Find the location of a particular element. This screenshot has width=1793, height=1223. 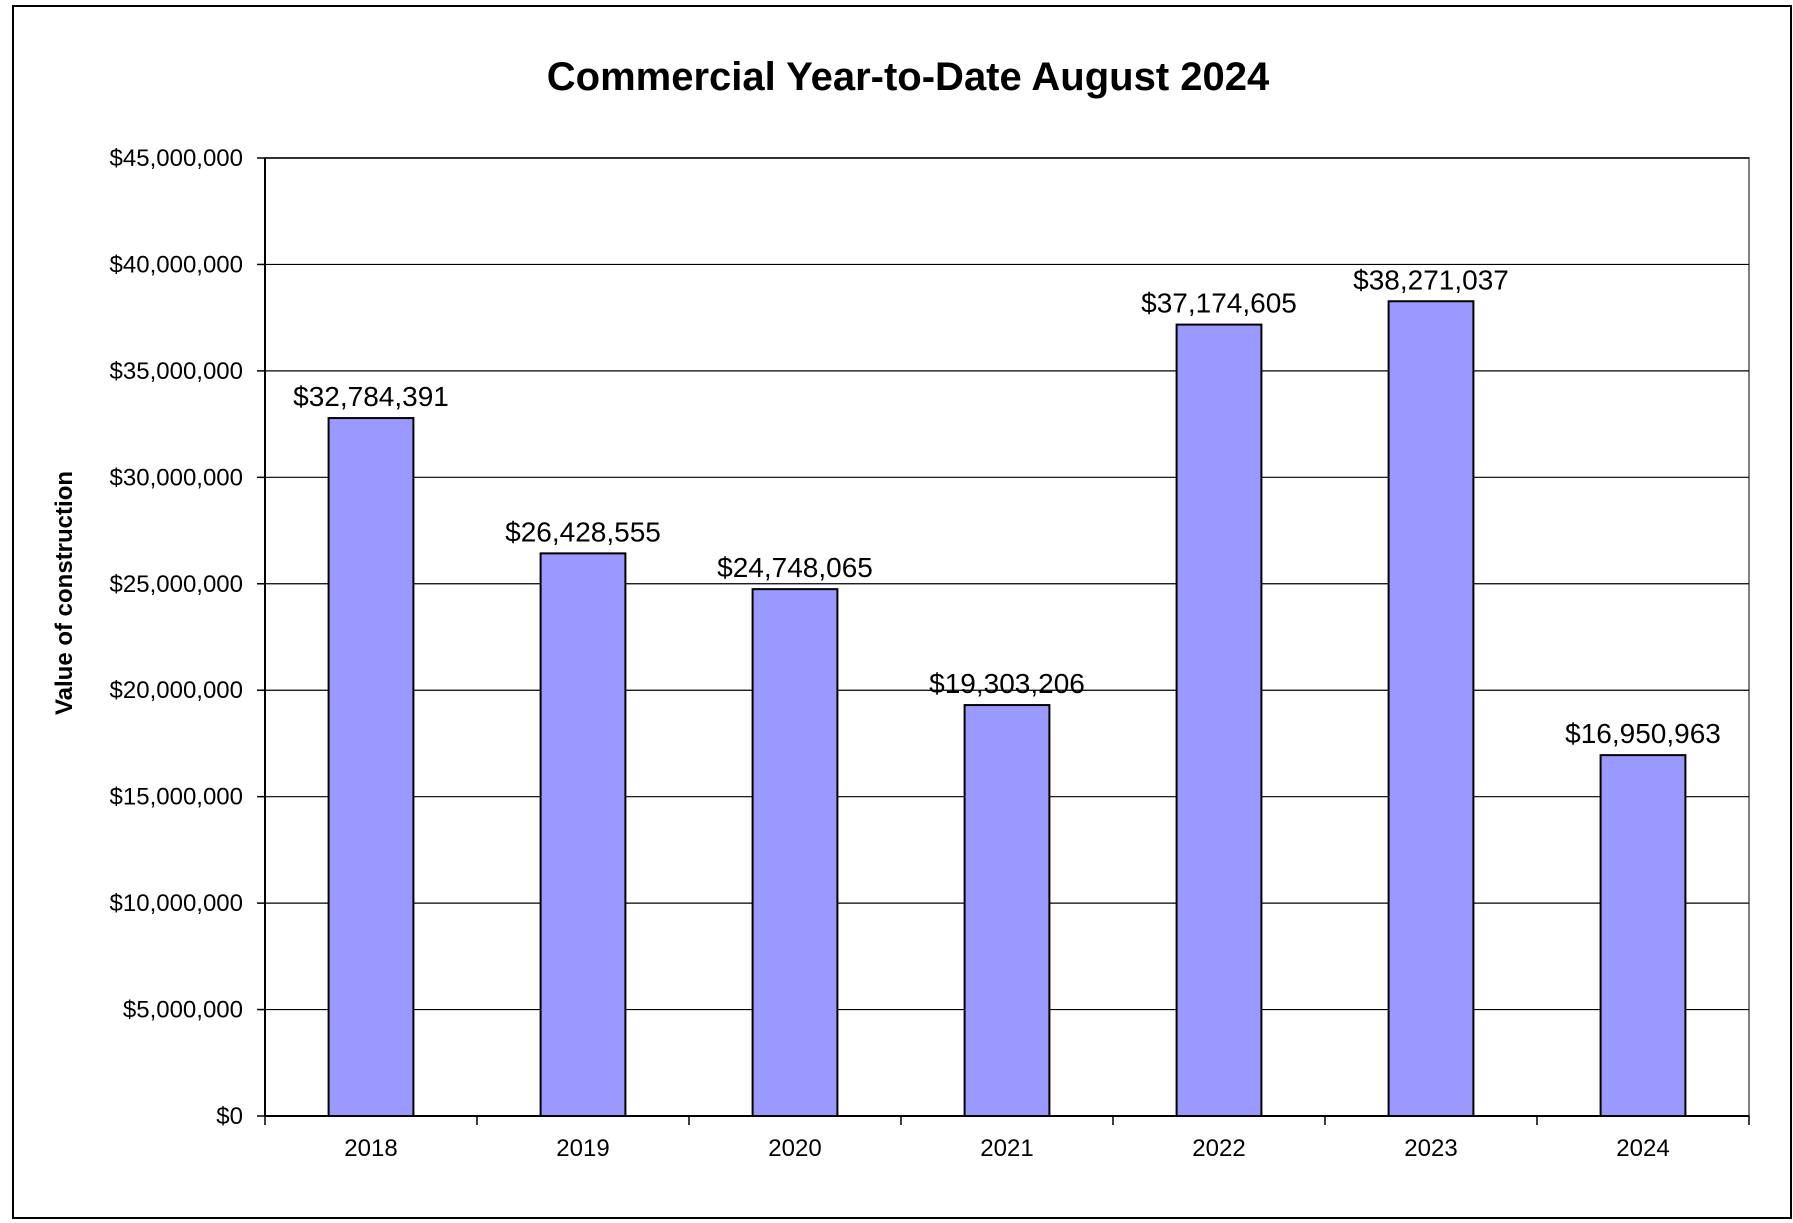

y-tick-label: $35,000,000 is located at coordinates (176, 371).